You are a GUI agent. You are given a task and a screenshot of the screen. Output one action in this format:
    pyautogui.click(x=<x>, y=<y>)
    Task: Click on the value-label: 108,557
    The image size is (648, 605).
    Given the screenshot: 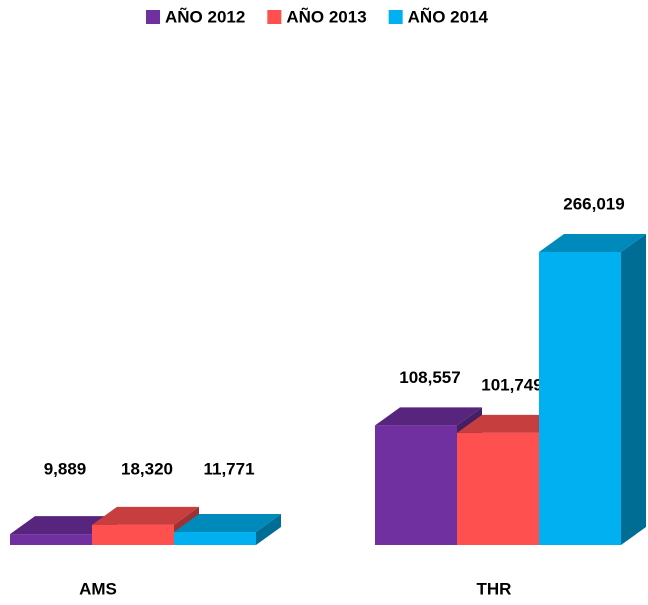 What is the action you would take?
    pyautogui.click(x=429, y=377)
    